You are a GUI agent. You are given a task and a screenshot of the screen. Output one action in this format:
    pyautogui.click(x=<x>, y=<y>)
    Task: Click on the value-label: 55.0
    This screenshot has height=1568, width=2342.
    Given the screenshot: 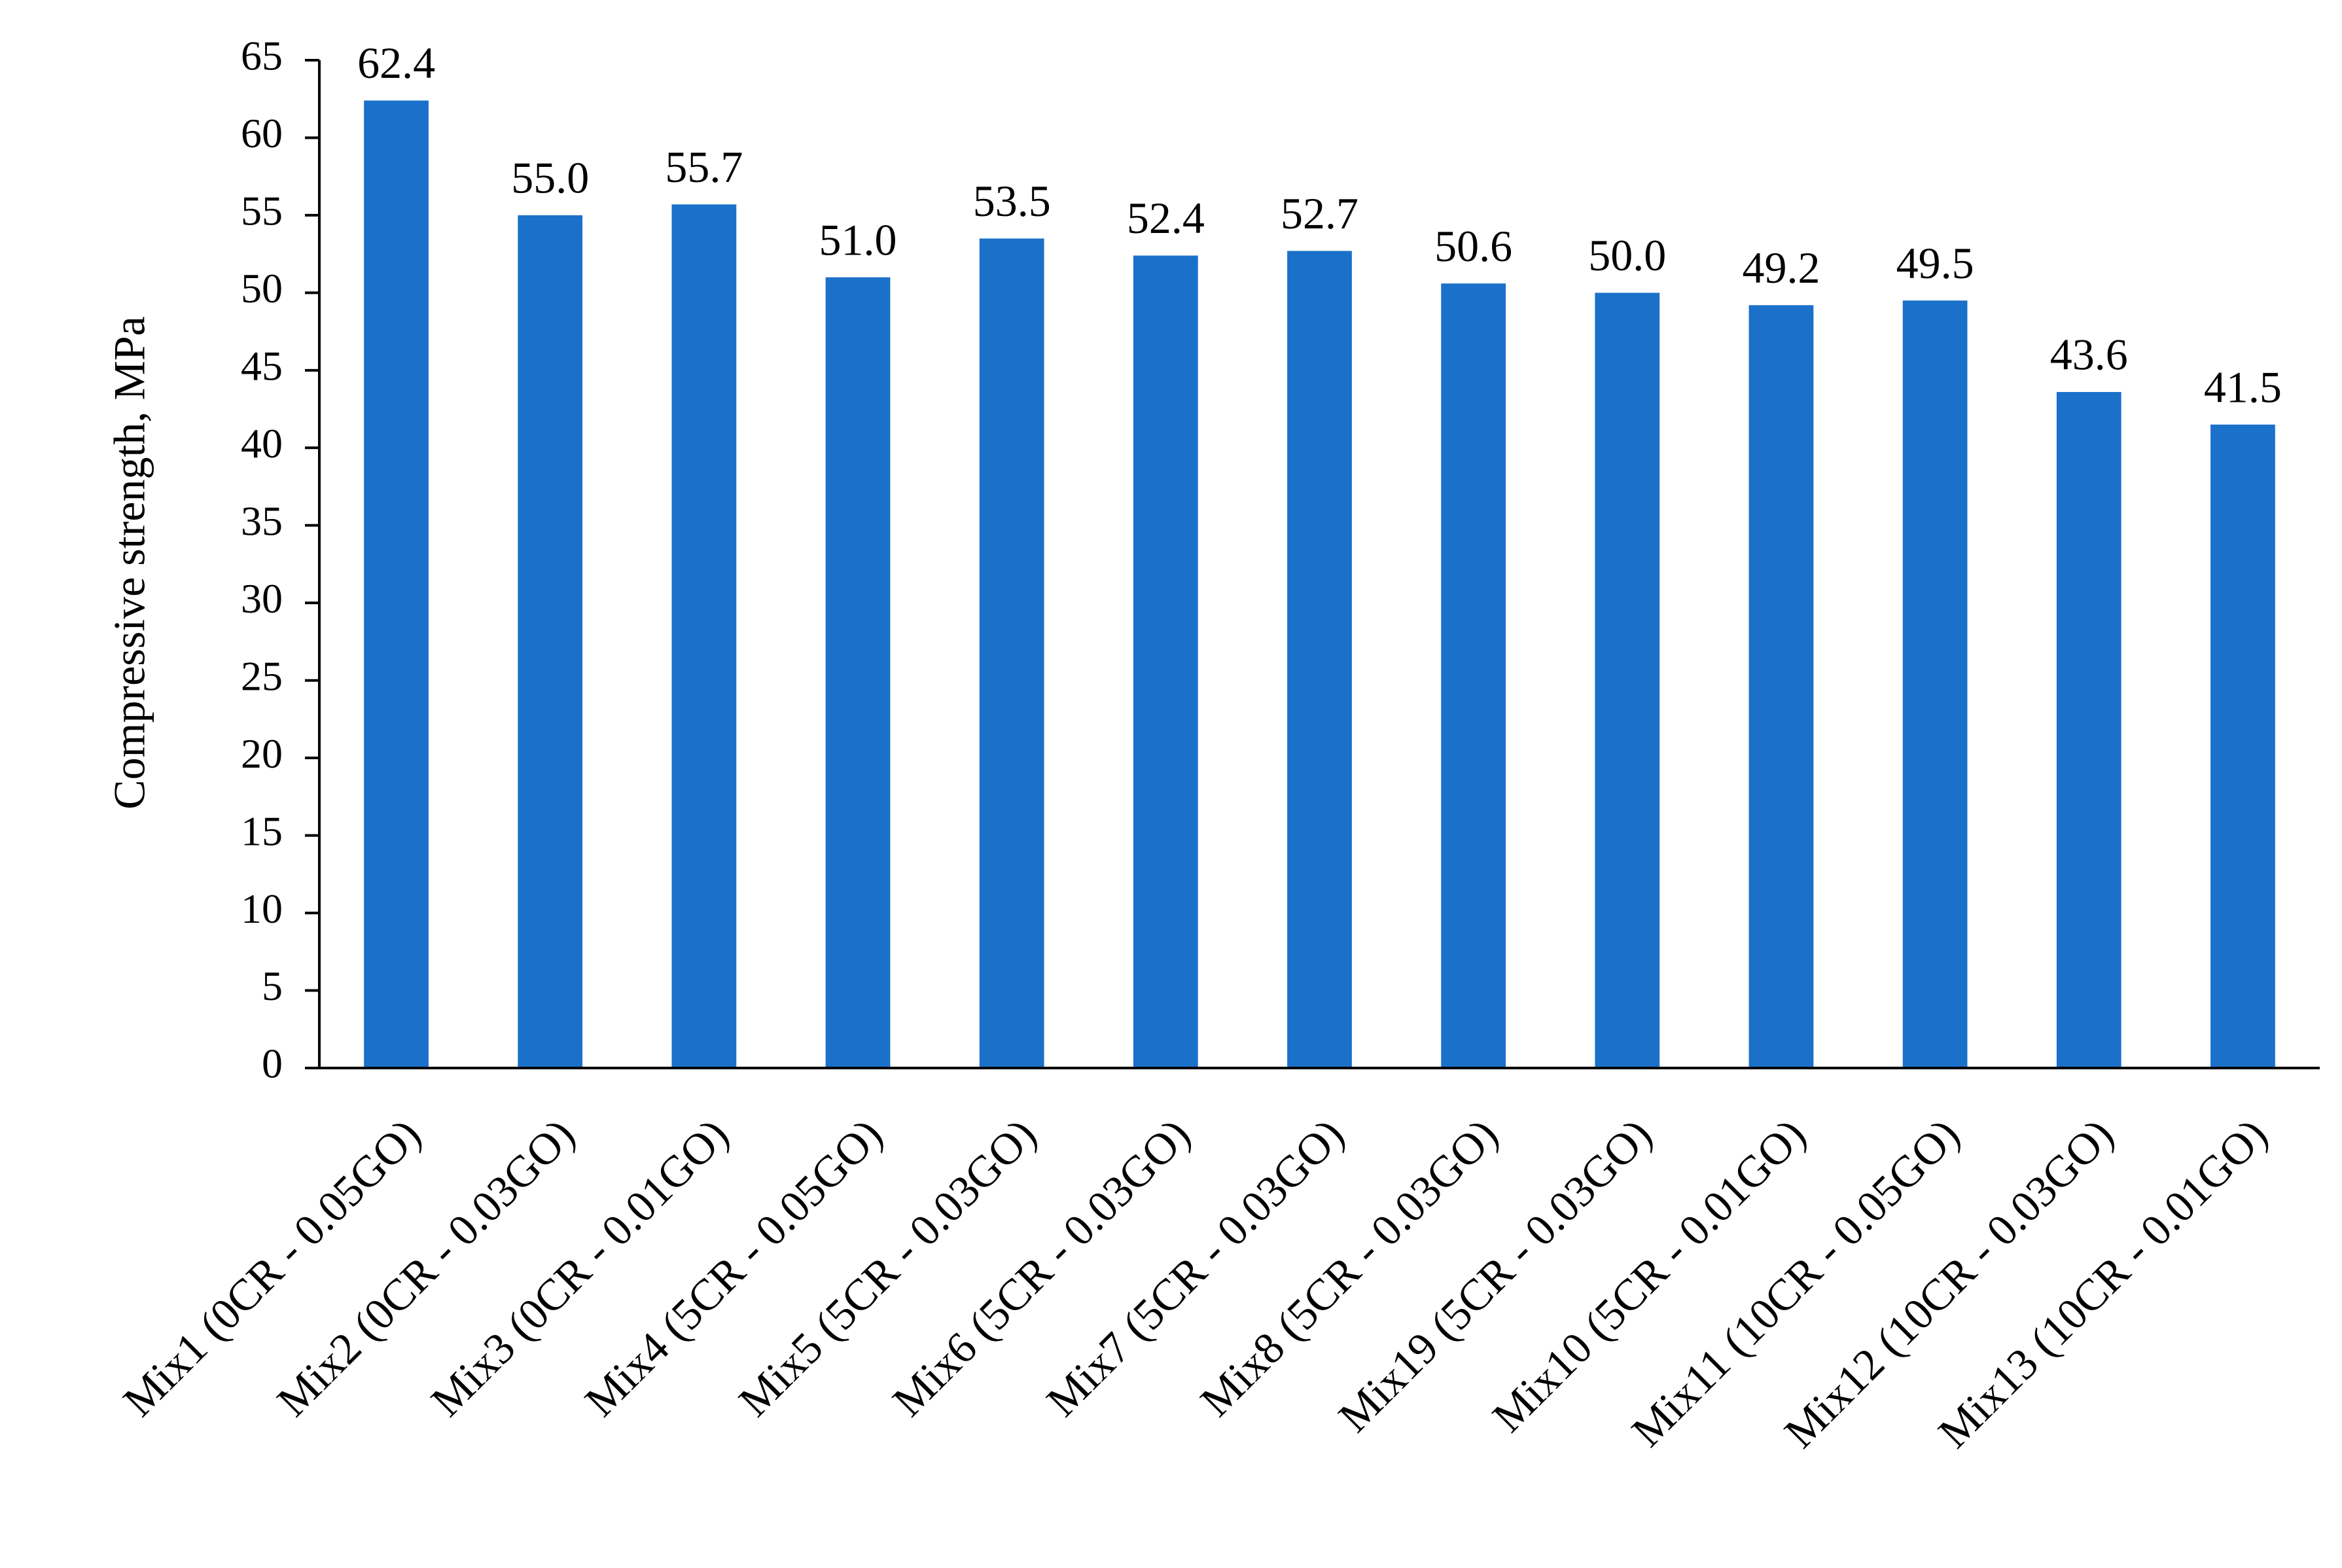 What is the action you would take?
    pyautogui.click(x=550, y=178)
    